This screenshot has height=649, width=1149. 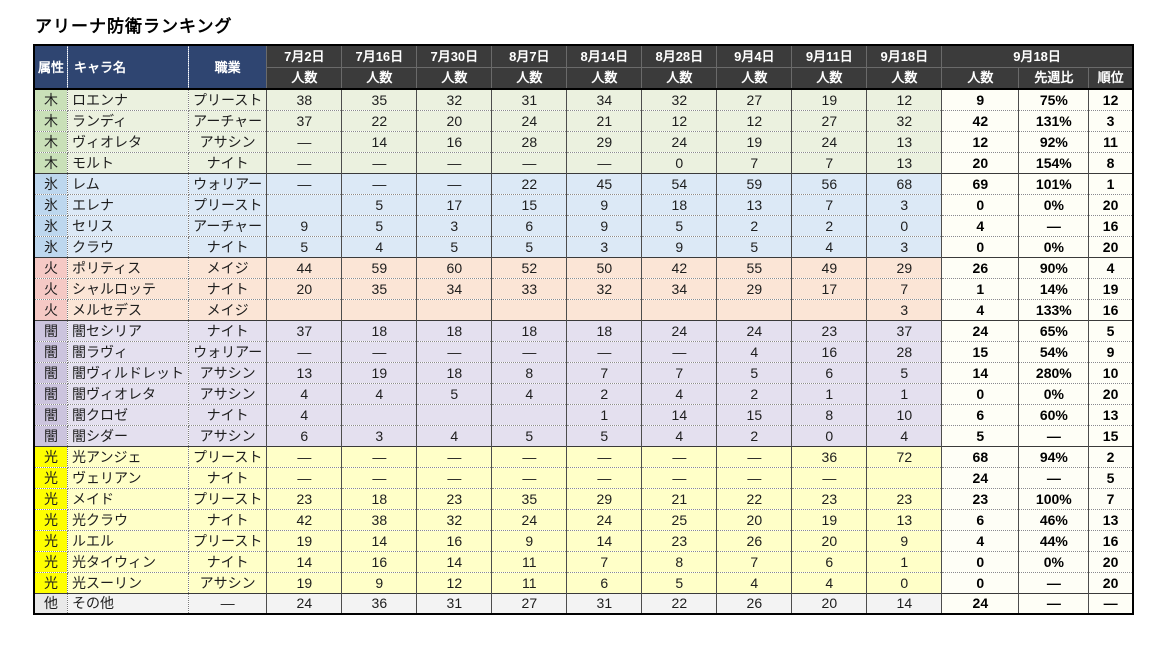 I want to click on job-cell: ウォリアー, so click(x=228, y=183).